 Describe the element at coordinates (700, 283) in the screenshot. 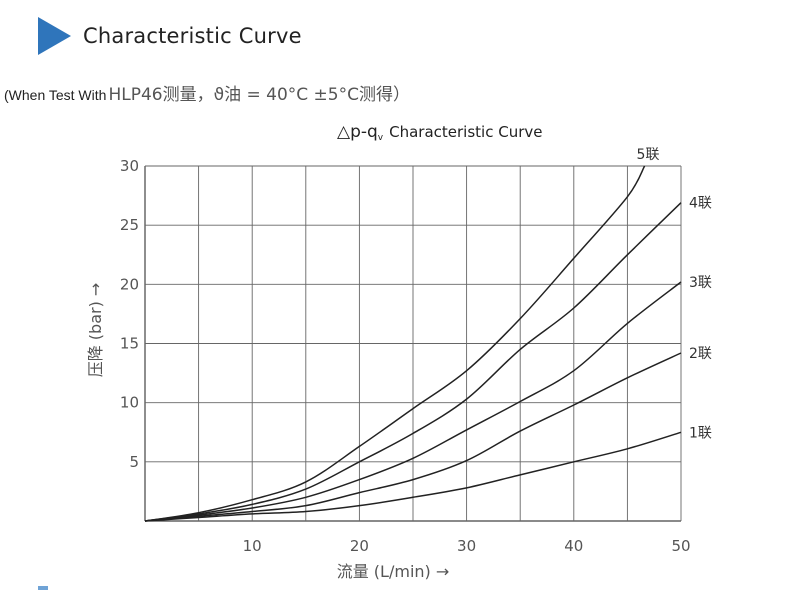

I see `series-label-3: 3联` at that location.